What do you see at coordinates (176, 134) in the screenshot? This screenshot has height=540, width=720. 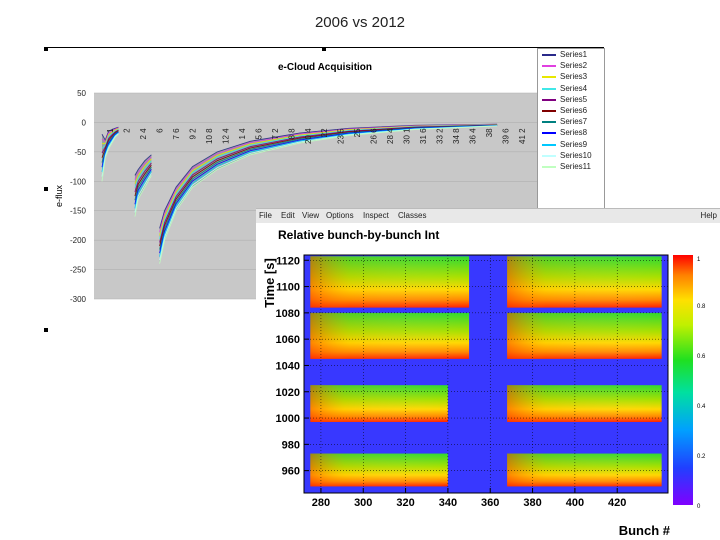 I see `x-tick-label: 7 6` at bounding box center [176, 134].